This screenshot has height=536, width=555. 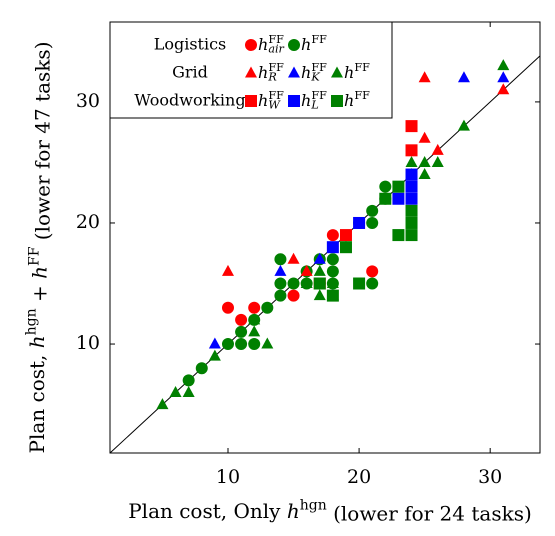 What do you see at coordinates (429, 513) in the screenshot?
I see `text-part: (lower for 24 tasks)` at bounding box center [429, 513].